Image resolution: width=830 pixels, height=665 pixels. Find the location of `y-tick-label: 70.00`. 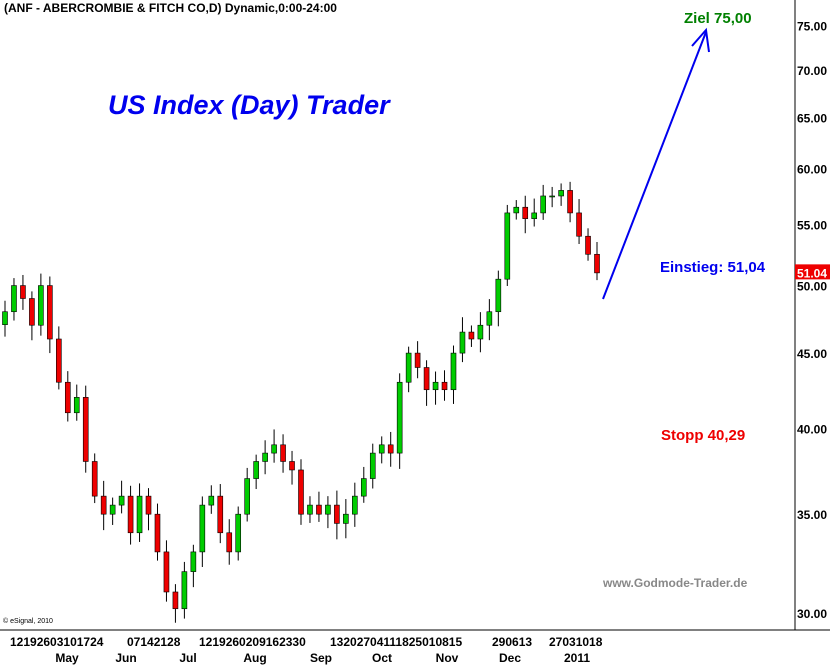

y-tick-label: 70.00 is located at coordinates (812, 71).